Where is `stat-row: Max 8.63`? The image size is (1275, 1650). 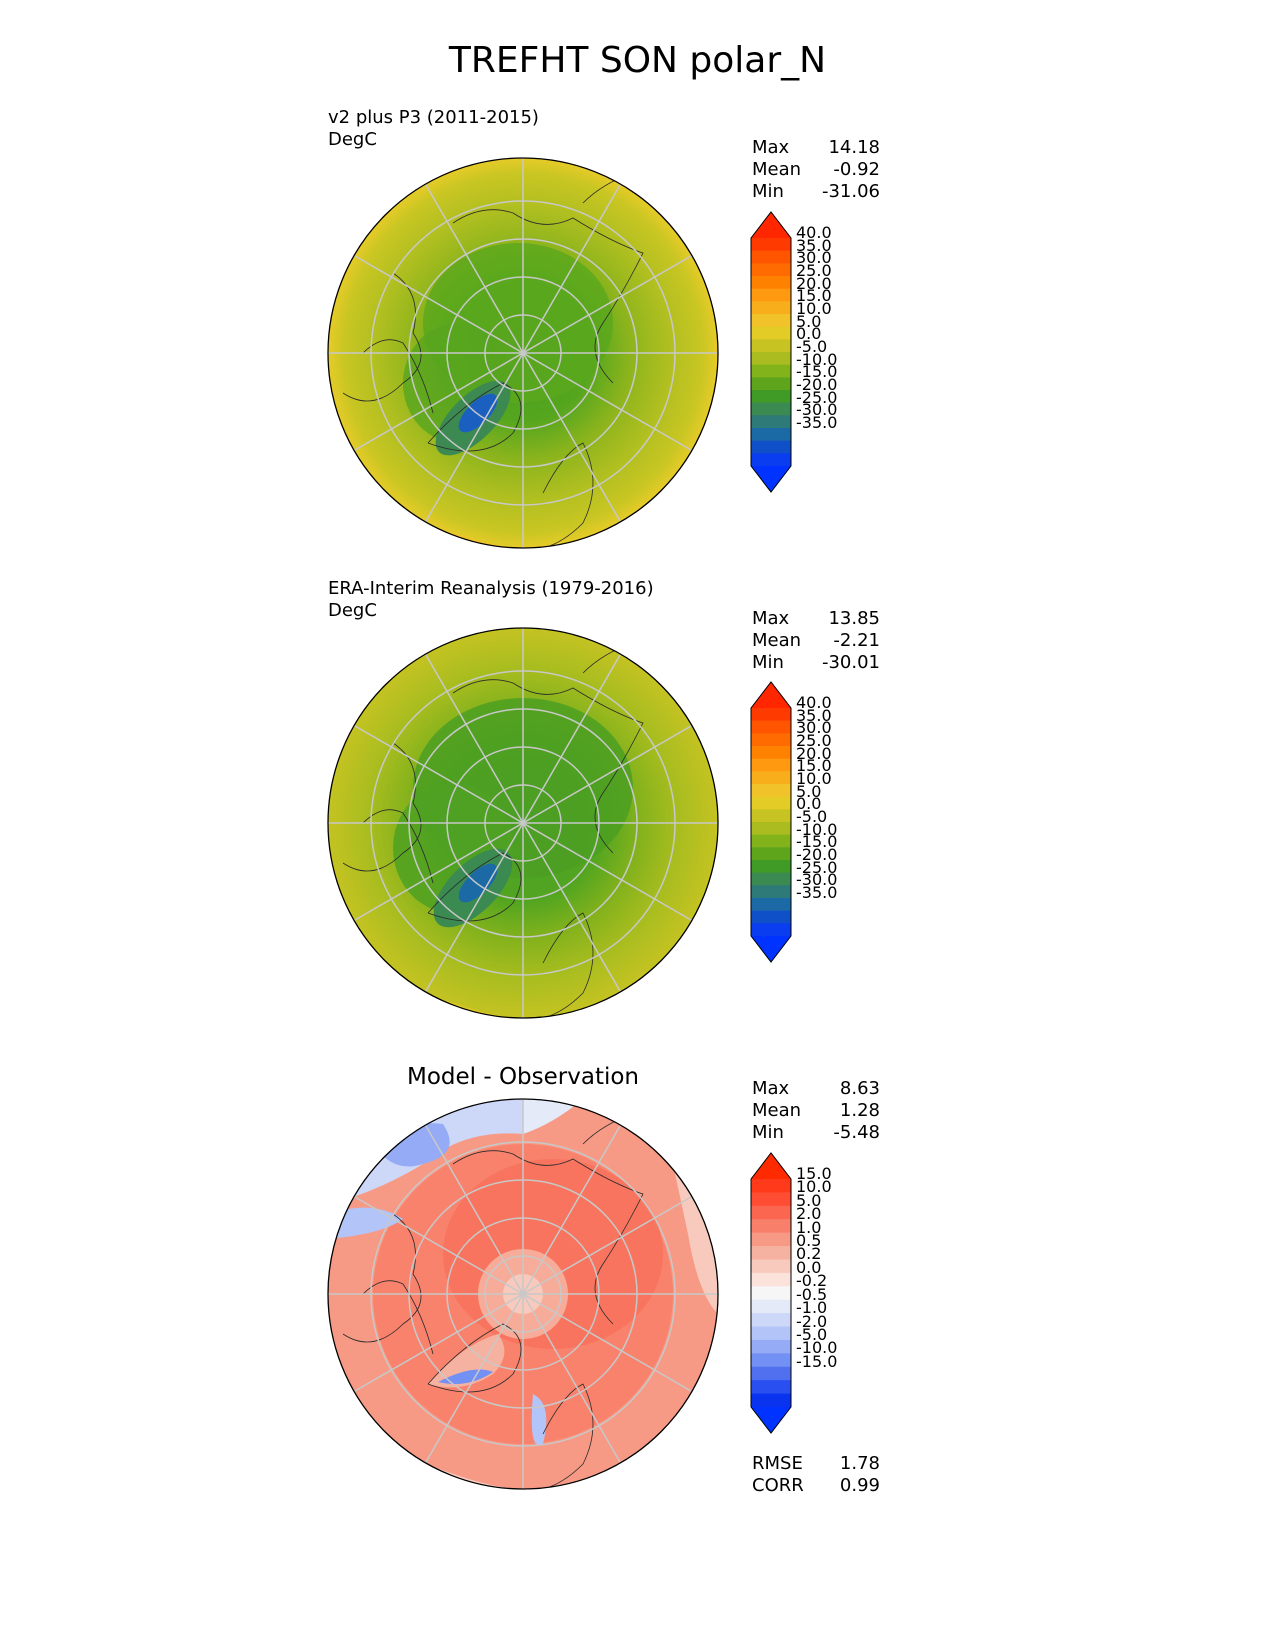 stat-row: Max 8.63 is located at coordinates (816, 1089).